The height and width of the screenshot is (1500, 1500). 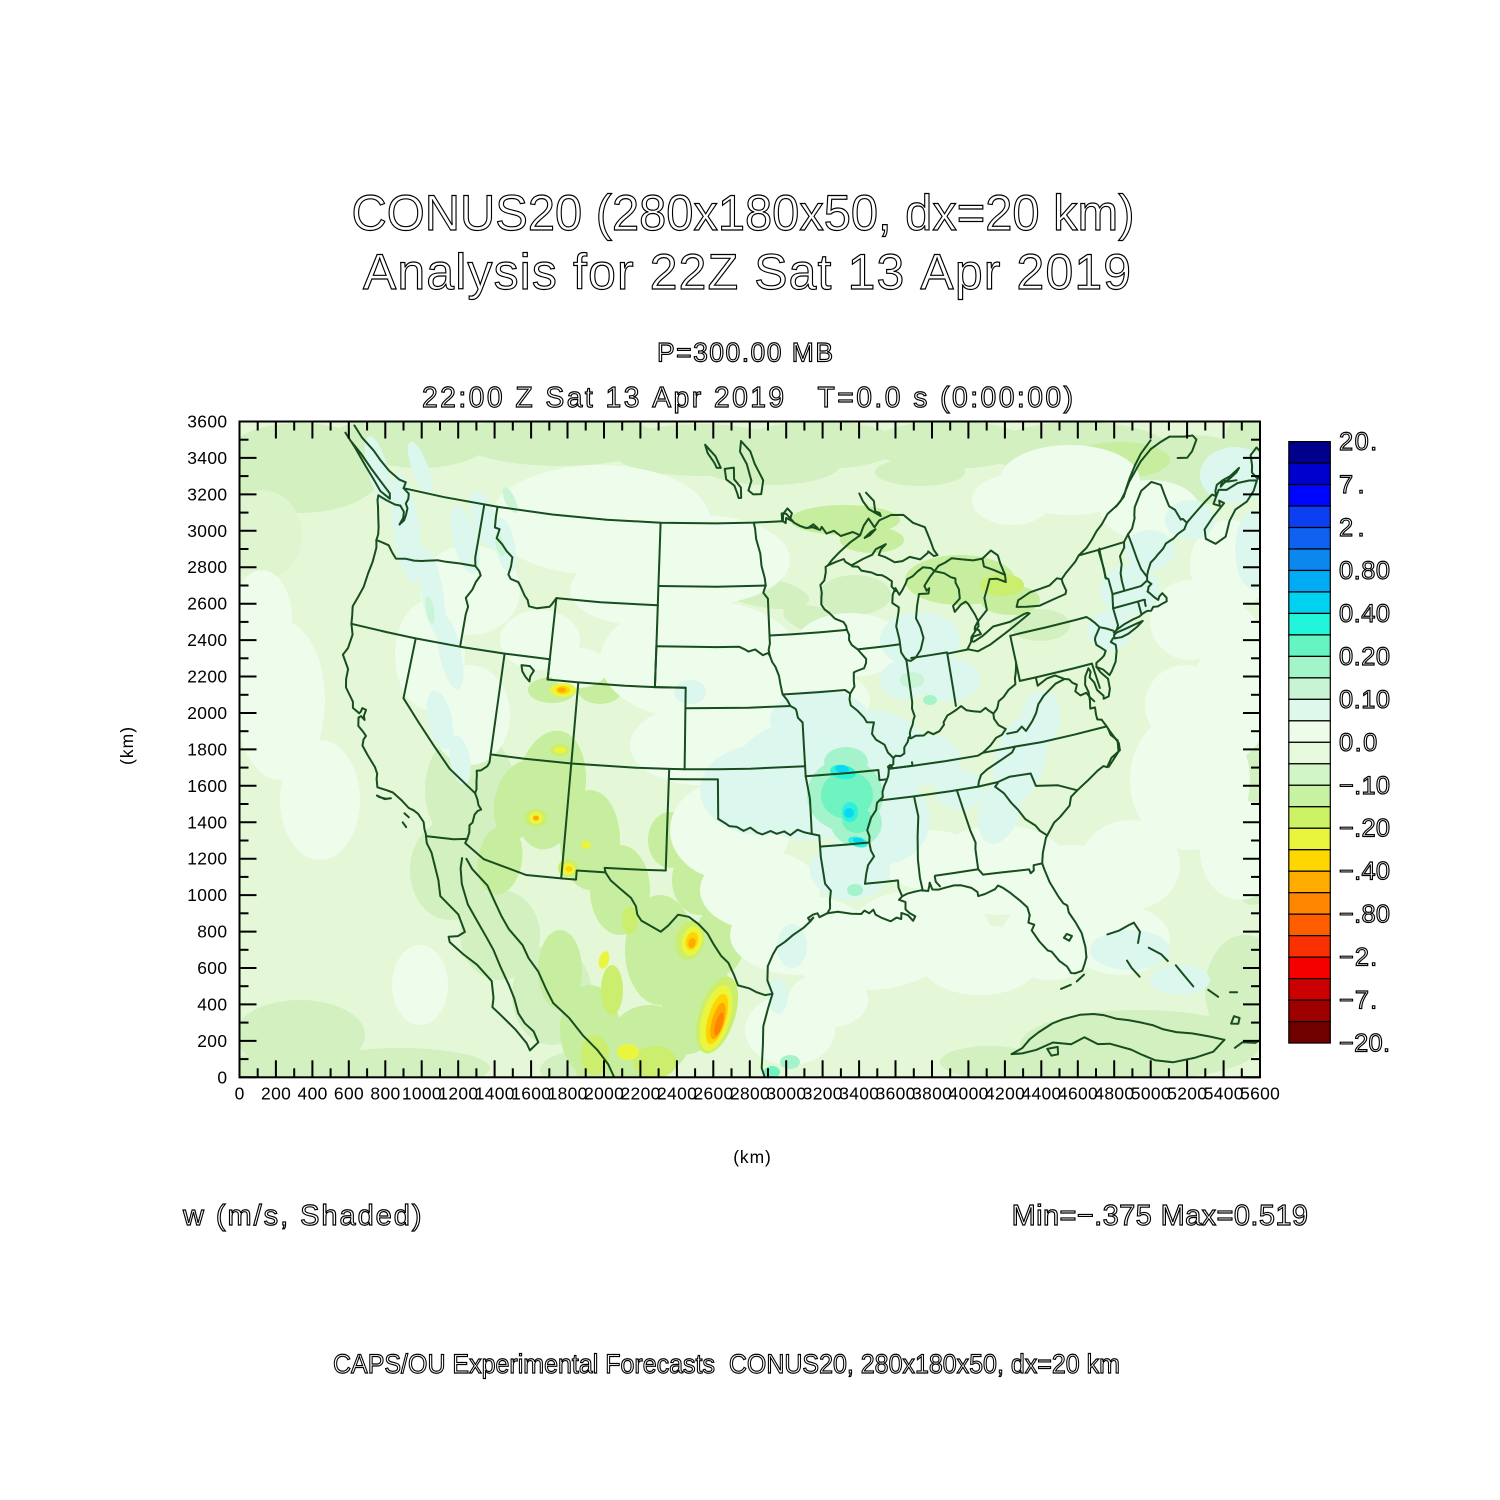 I want to click on svg-text: 4000, so click(x=969, y=1094).